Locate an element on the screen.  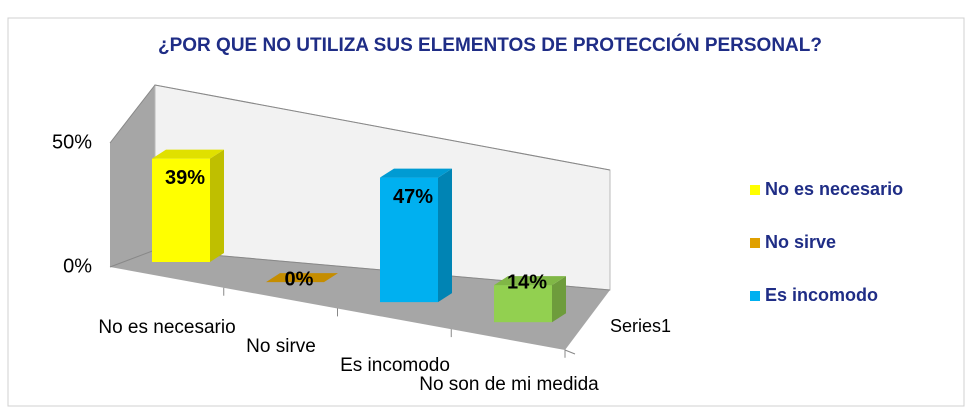
series-label: Series1 is located at coordinates (640, 326).